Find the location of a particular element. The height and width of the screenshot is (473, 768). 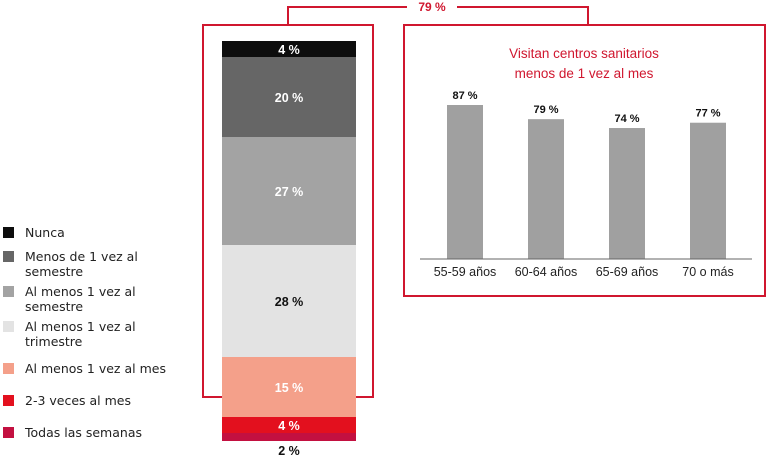

stack-segment-label-3: 28 % is located at coordinates (289, 302).